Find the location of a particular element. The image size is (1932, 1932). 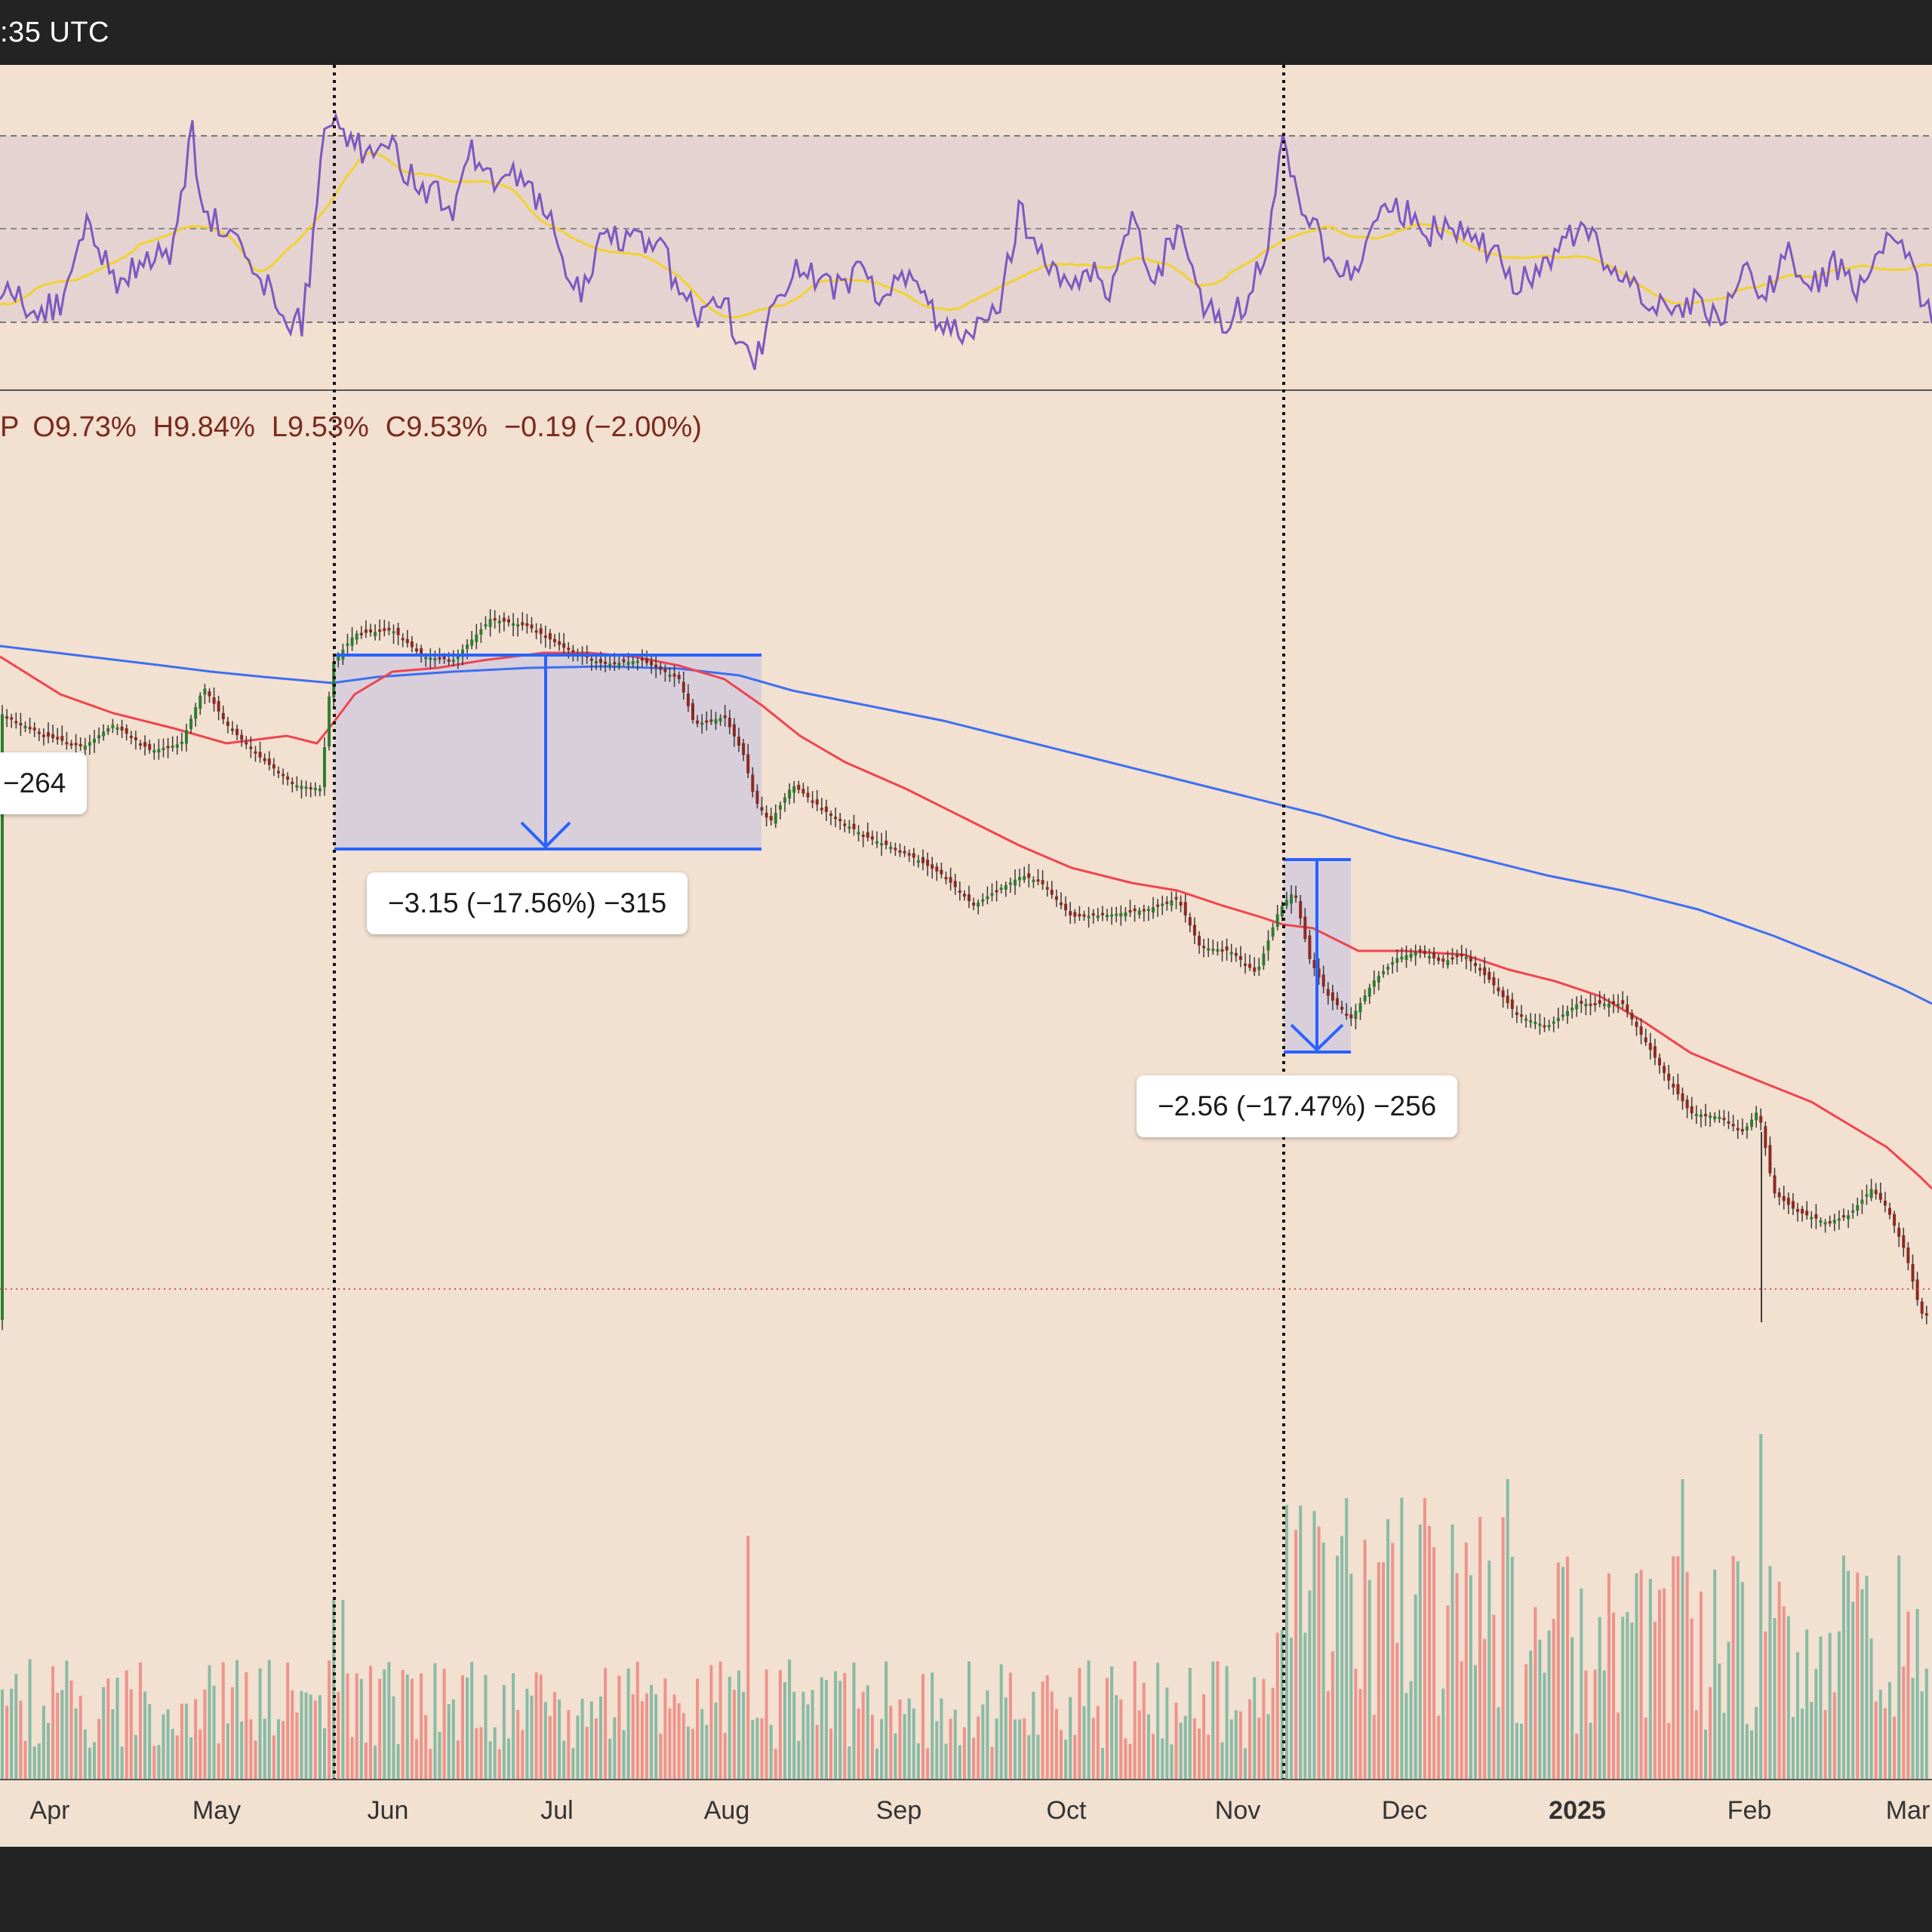

rsi-ma-line is located at coordinates (966, 235).